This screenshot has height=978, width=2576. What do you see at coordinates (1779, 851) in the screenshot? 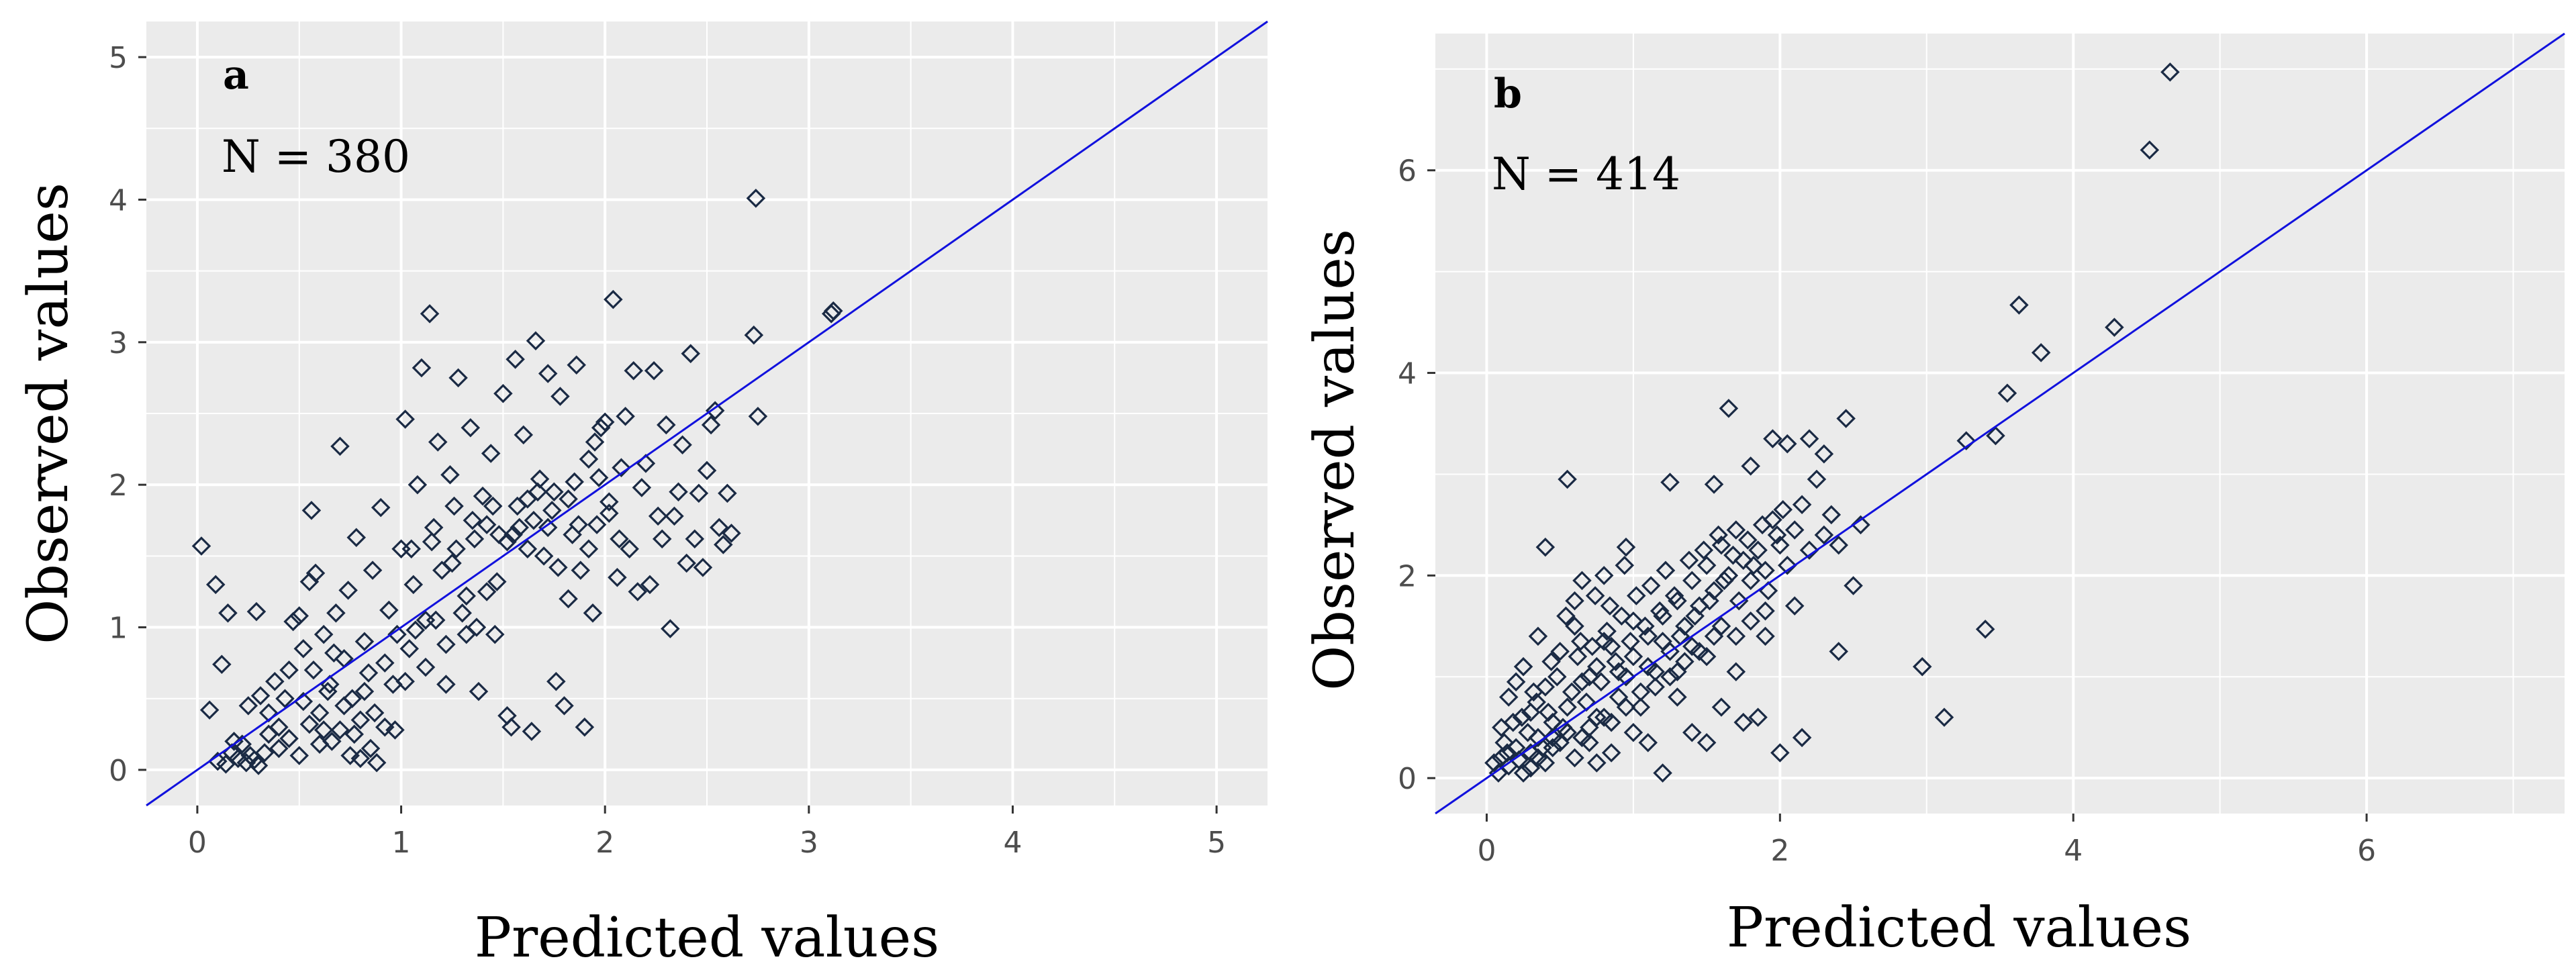
I see `x-tick-label: 2` at bounding box center [1779, 851].